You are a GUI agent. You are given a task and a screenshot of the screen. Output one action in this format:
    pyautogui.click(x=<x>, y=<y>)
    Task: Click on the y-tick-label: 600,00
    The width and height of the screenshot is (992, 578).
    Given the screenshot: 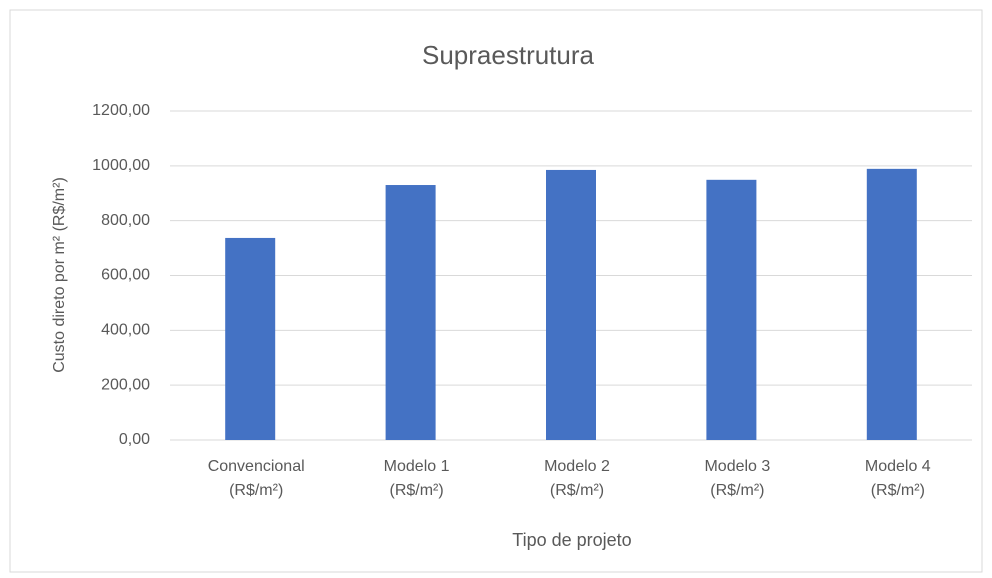 What is the action you would take?
    pyautogui.click(x=125, y=275)
    